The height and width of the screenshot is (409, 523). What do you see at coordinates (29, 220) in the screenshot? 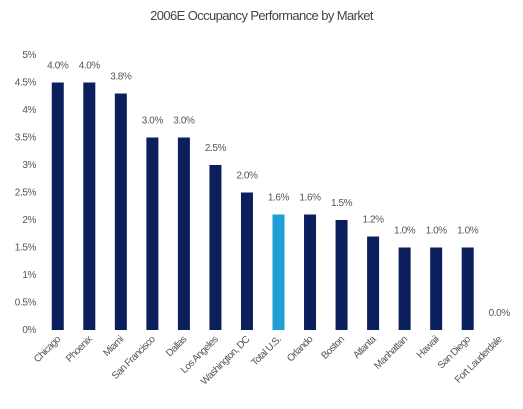
I see `y-tick-label: 2%` at bounding box center [29, 220].